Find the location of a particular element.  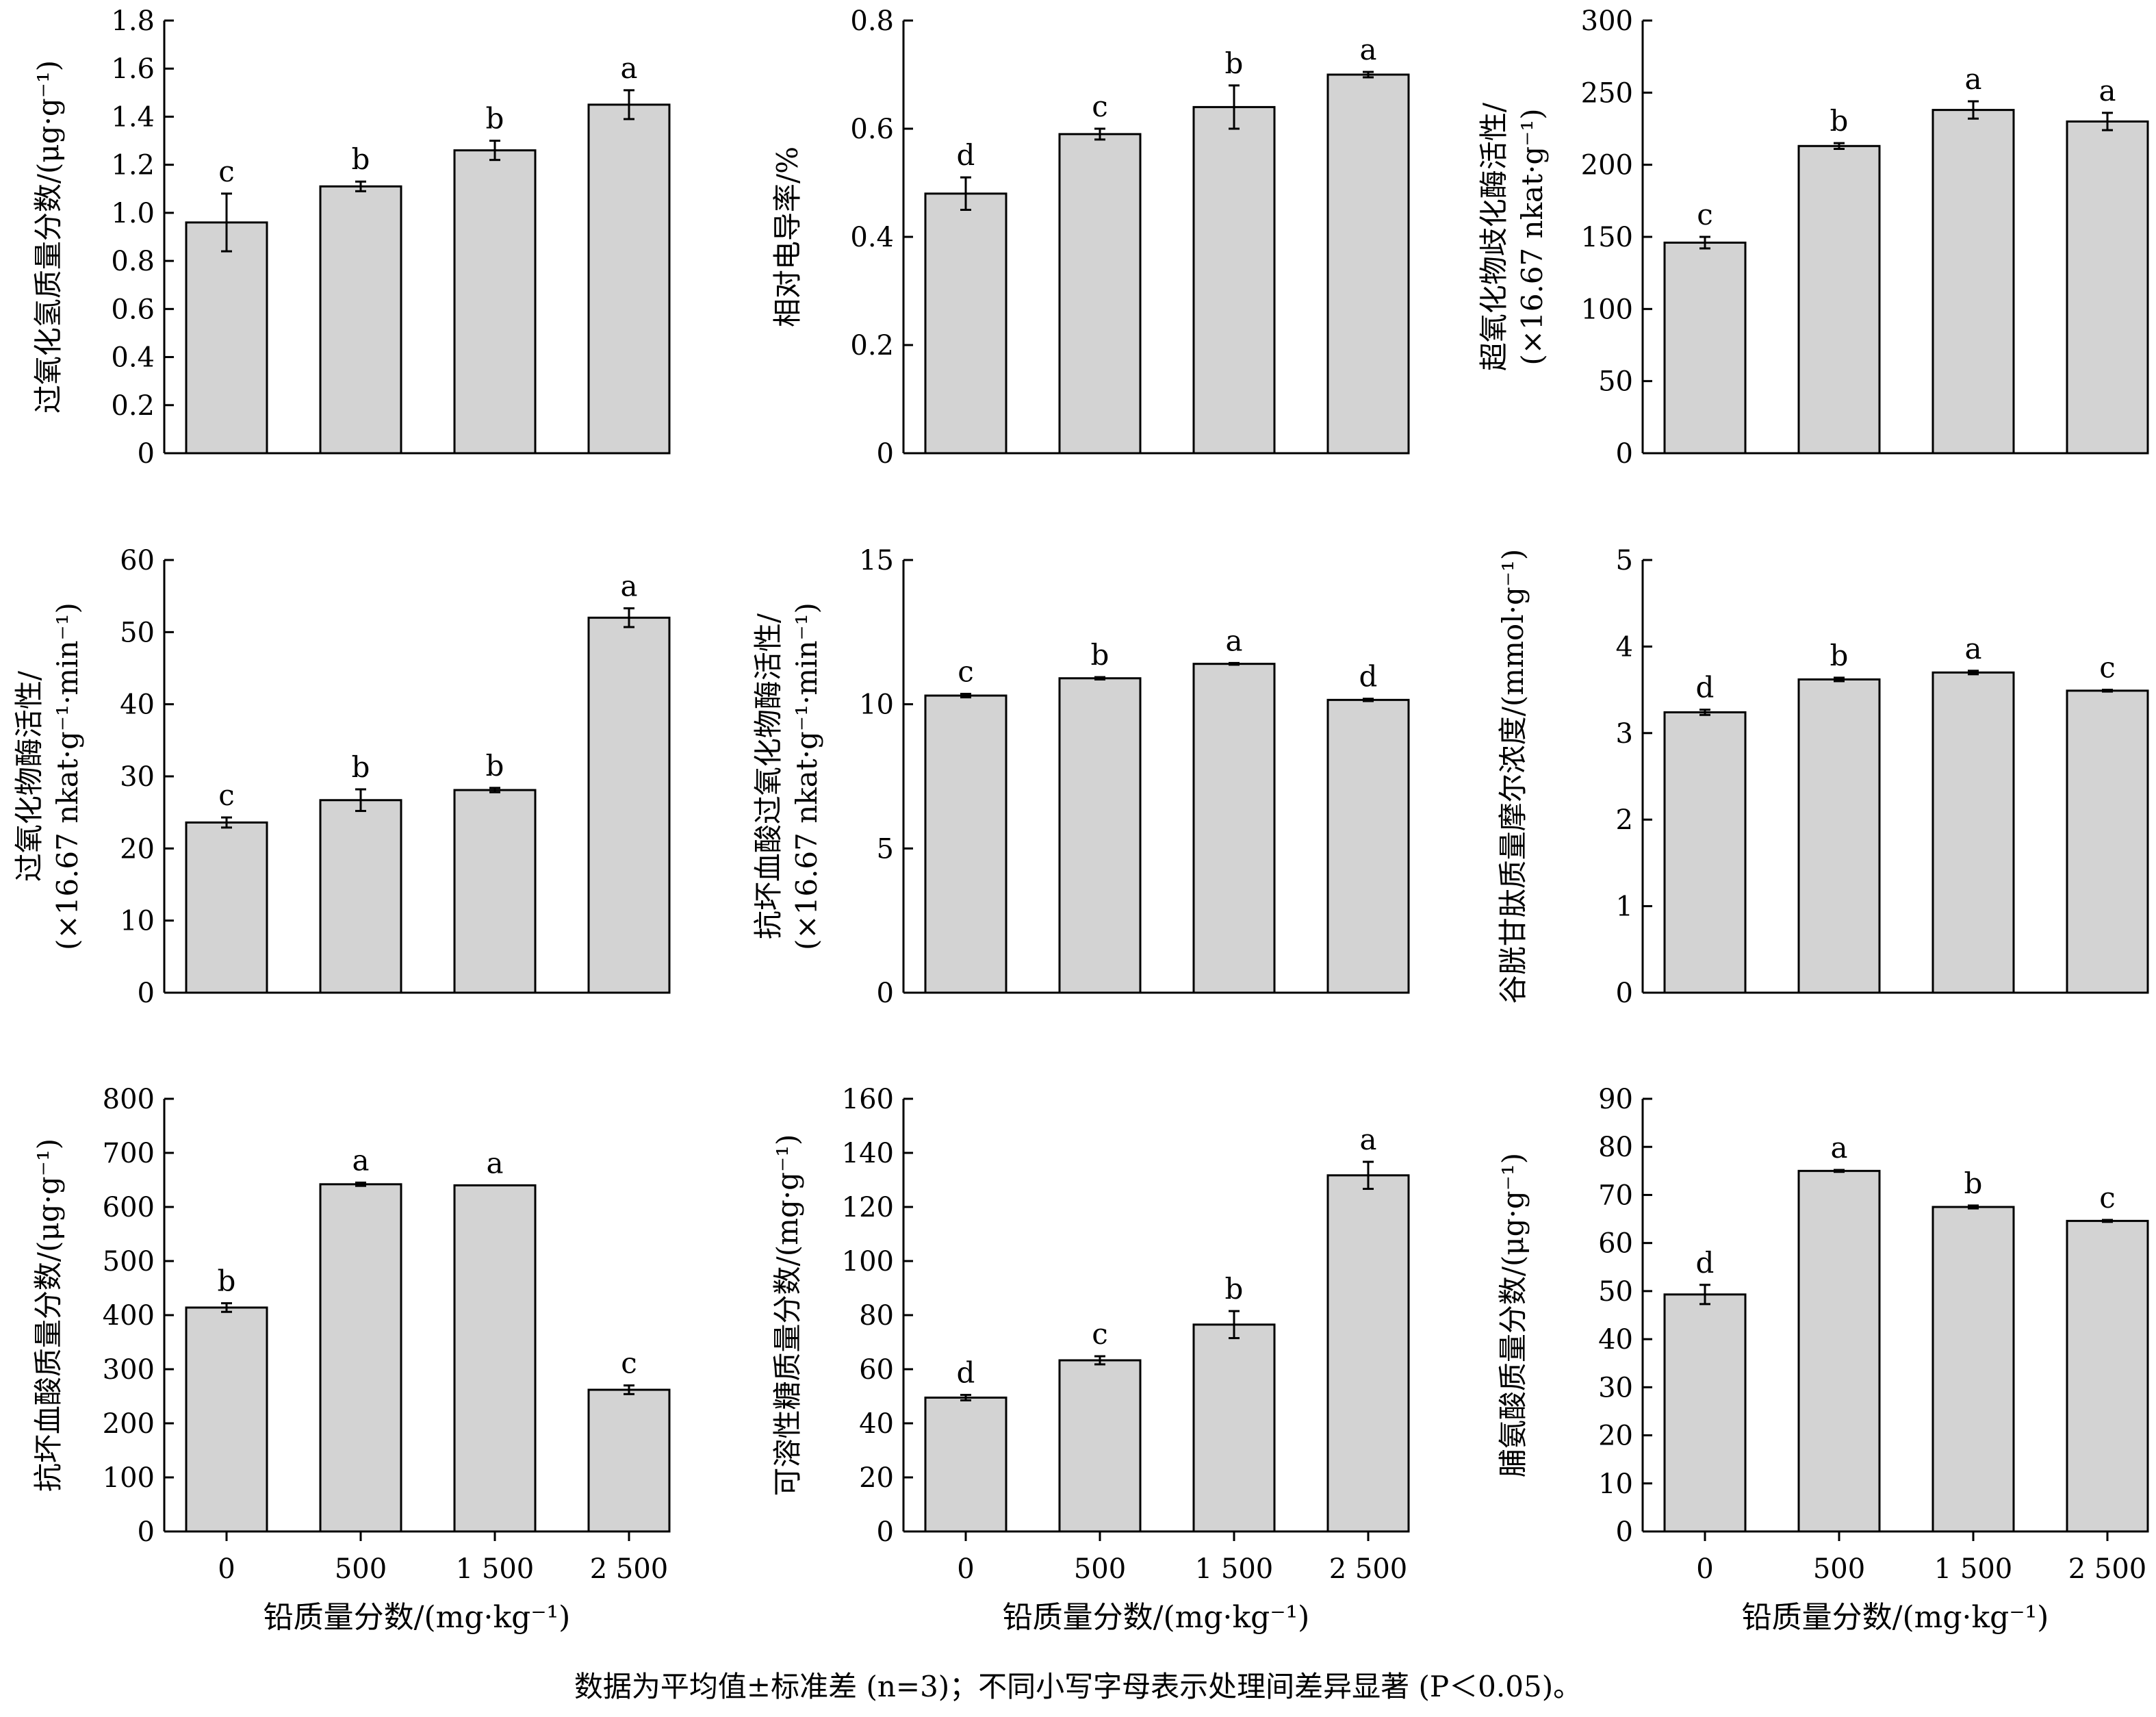

y-tick-label: 700 is located at coordinates (129, 1153).